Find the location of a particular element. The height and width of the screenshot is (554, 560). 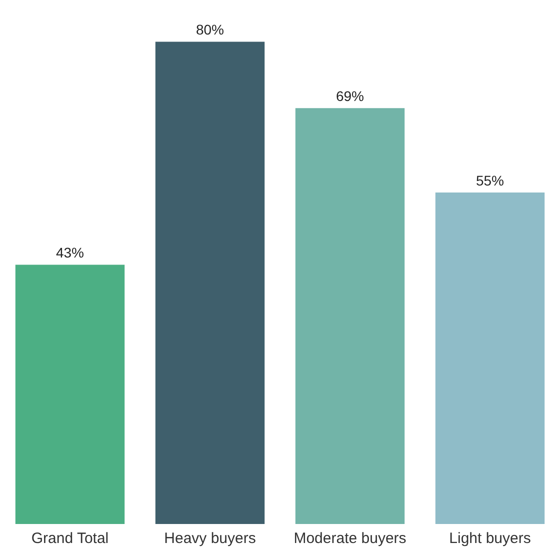

x-tick-label: Moderate buyers is located at coordinates (350, 539).